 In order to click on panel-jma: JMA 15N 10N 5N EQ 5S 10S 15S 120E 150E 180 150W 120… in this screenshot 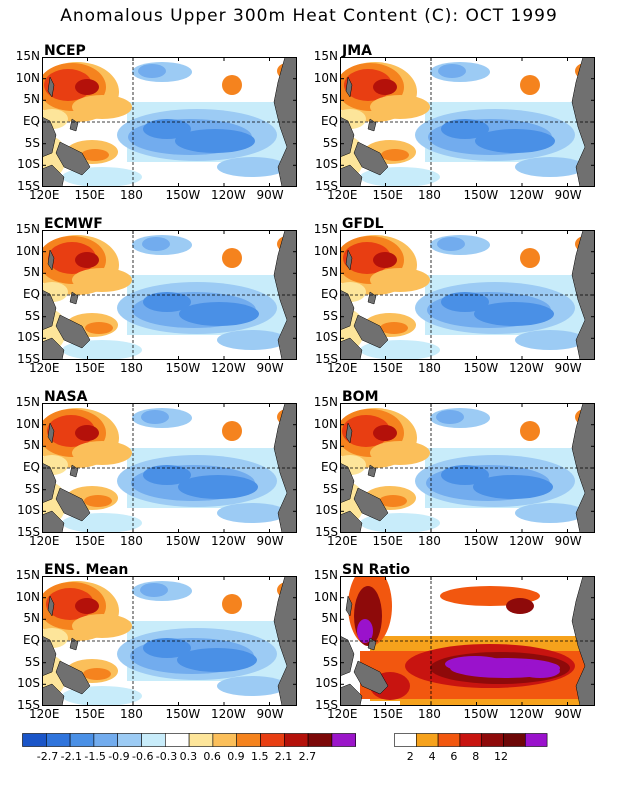, I will do `click(466, 129)`.